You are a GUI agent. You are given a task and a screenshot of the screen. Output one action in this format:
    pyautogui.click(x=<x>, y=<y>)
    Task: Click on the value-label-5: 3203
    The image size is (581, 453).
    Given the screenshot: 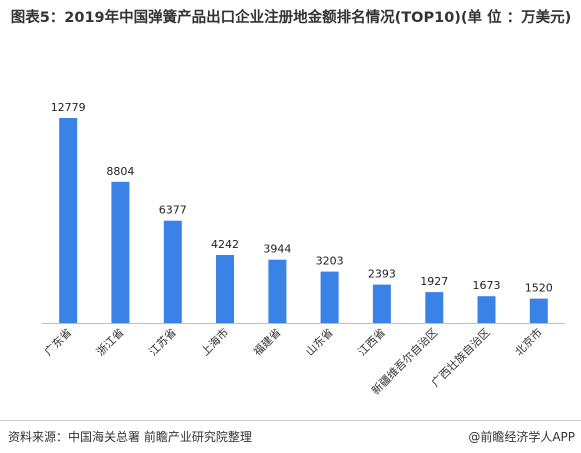 What is the action you would take?
    pyautogui.click(x=330, y=261)
    